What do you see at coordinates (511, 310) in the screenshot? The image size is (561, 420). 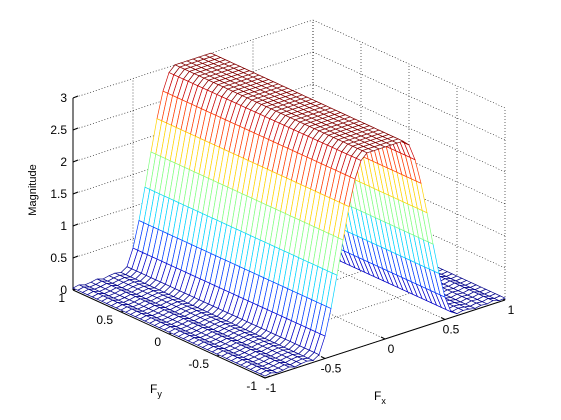 I see `x-tick-label: 1` at bounding box center [511, 310].